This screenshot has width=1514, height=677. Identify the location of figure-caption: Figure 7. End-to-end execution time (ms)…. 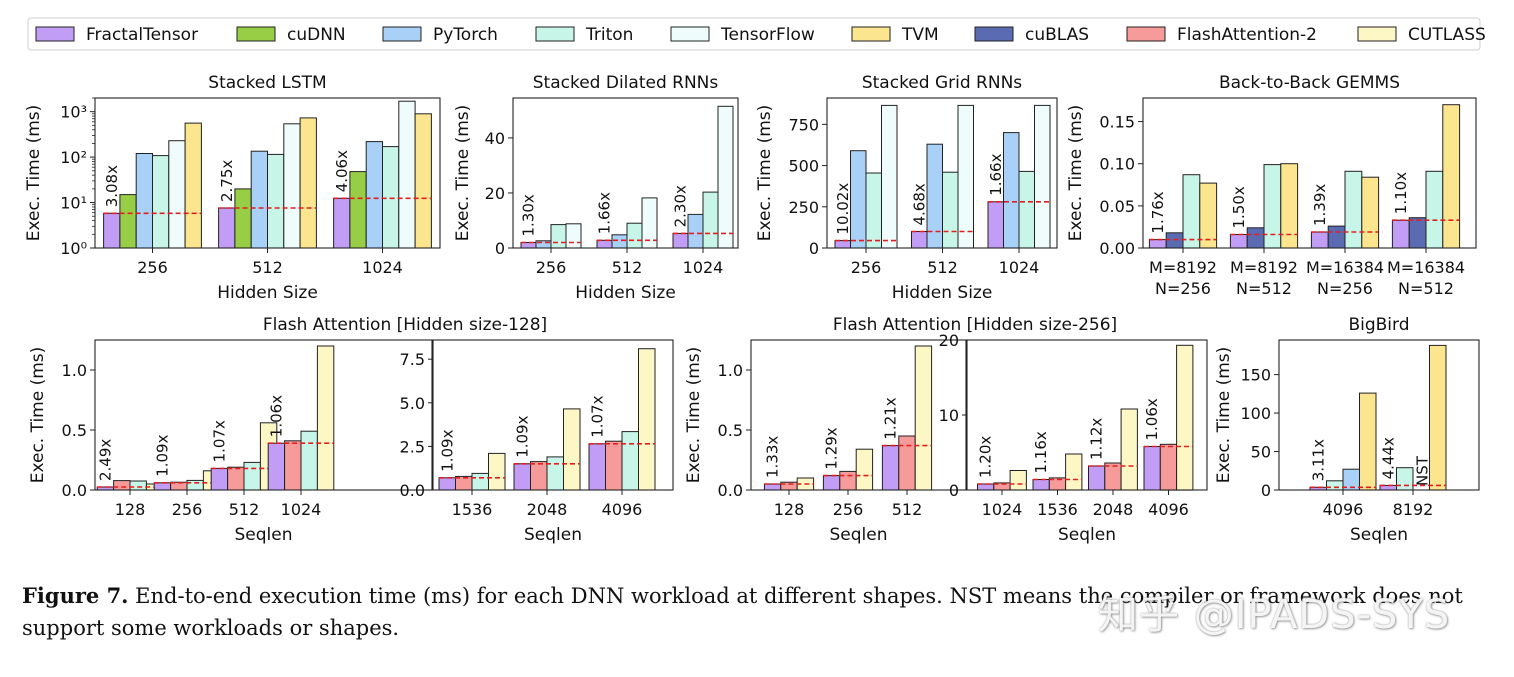
(757, 612).